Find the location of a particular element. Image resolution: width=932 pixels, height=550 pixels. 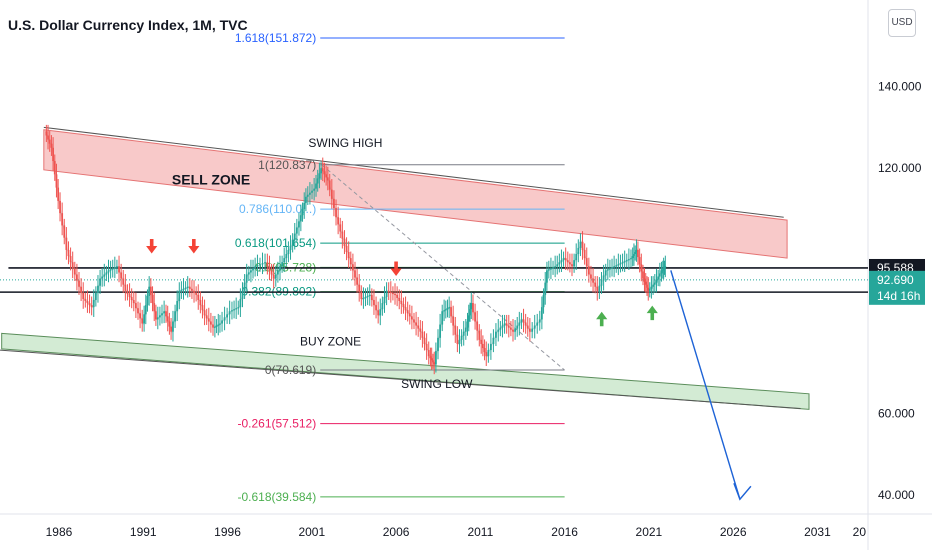

projection-line is located at coordinates (705, 385).